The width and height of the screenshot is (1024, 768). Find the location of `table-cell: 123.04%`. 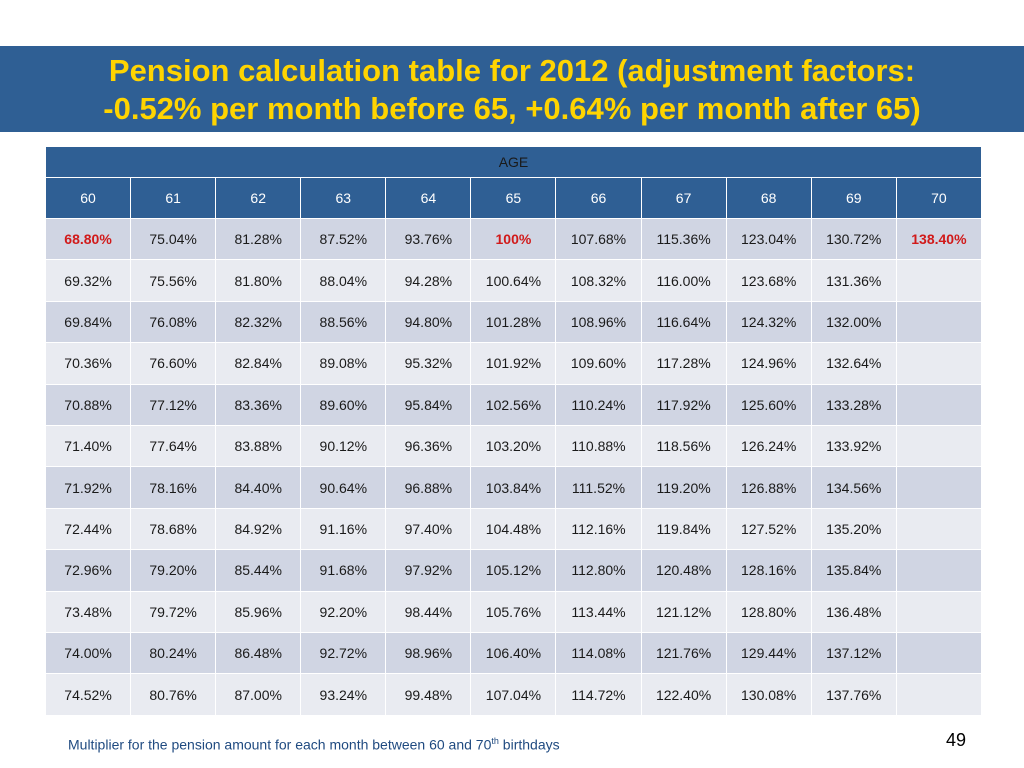

table-cell: 123.04% is located at coordinates (768, 239).